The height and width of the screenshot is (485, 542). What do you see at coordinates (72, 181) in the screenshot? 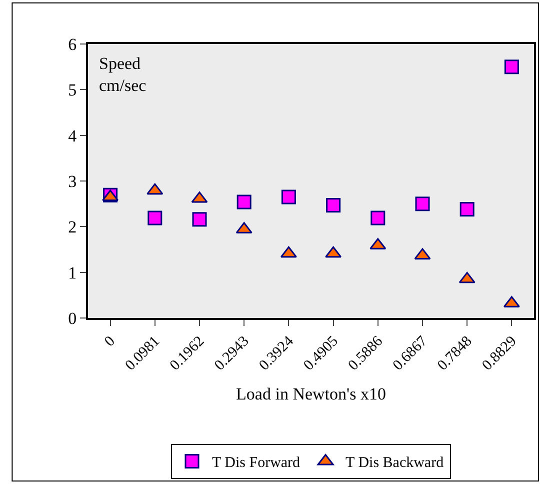
I see `y-tick-label: 3` at bounding box center [72, 181].